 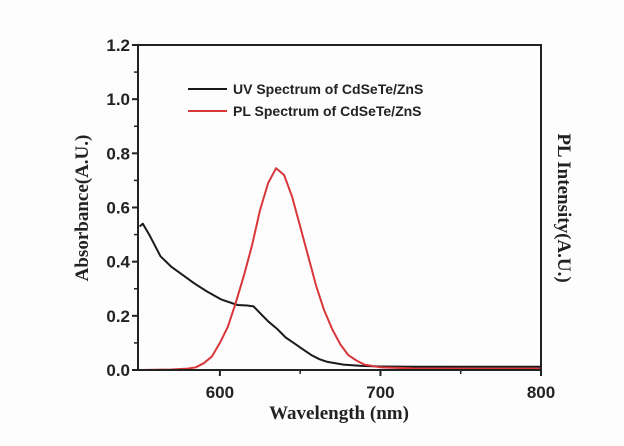 What do you see at coordinates (118, 153) in the screenshot?
I see `y-tick-label: 0.8` at bounding box center [118, 153].